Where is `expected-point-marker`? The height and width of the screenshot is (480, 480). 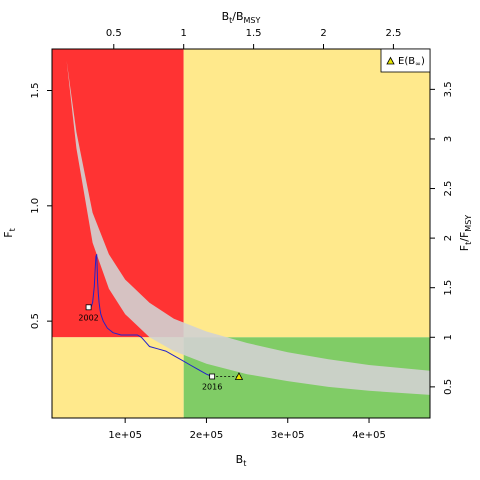 expected-point-marker is located at coordinates (239, 376).